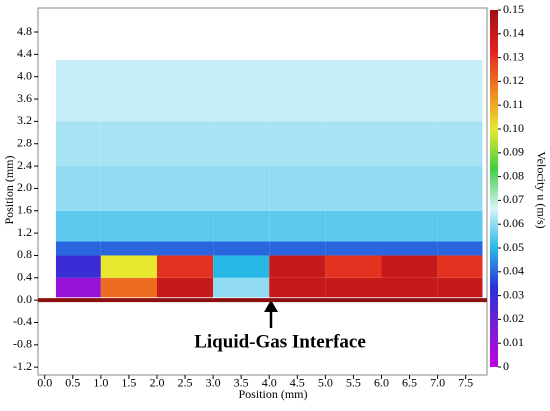 Image resolution: width=550 pixels, height=411 pixels. I want to click on x-tick-label: 4.5, so click(297, 382).